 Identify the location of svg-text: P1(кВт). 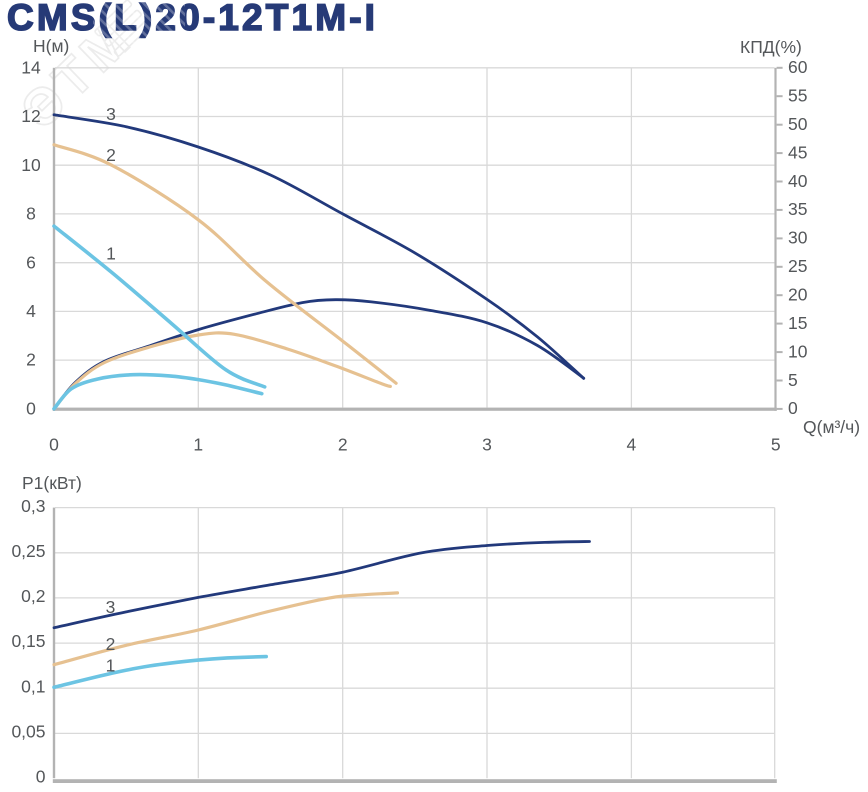
(52, 483).